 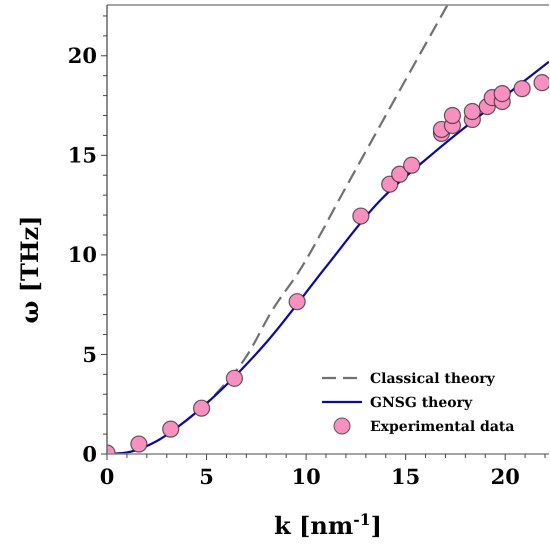 What do you see at coordinates (328, 525) in the screenshot?
I see `x-axis-title: k [nm$^{-1}$]` at bounding box center [328, 525].